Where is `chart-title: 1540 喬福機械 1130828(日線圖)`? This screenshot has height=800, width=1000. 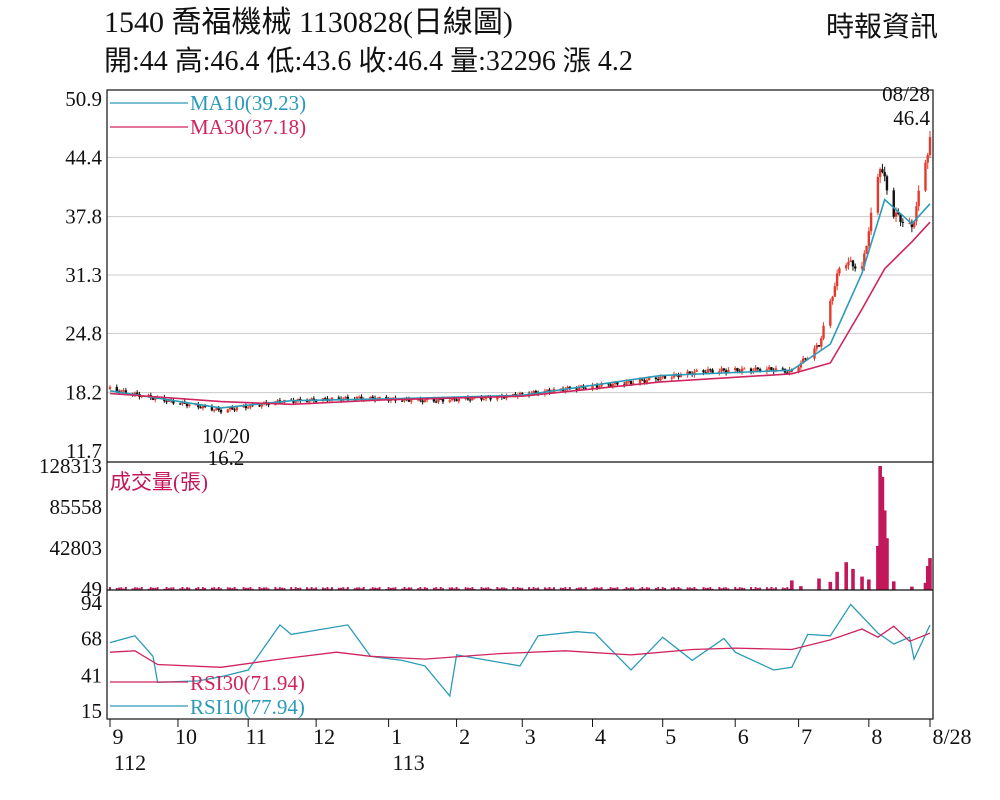 chart-title: 1540 喬福機械 1130828(日線圖) is located at coordinates (308, 22).